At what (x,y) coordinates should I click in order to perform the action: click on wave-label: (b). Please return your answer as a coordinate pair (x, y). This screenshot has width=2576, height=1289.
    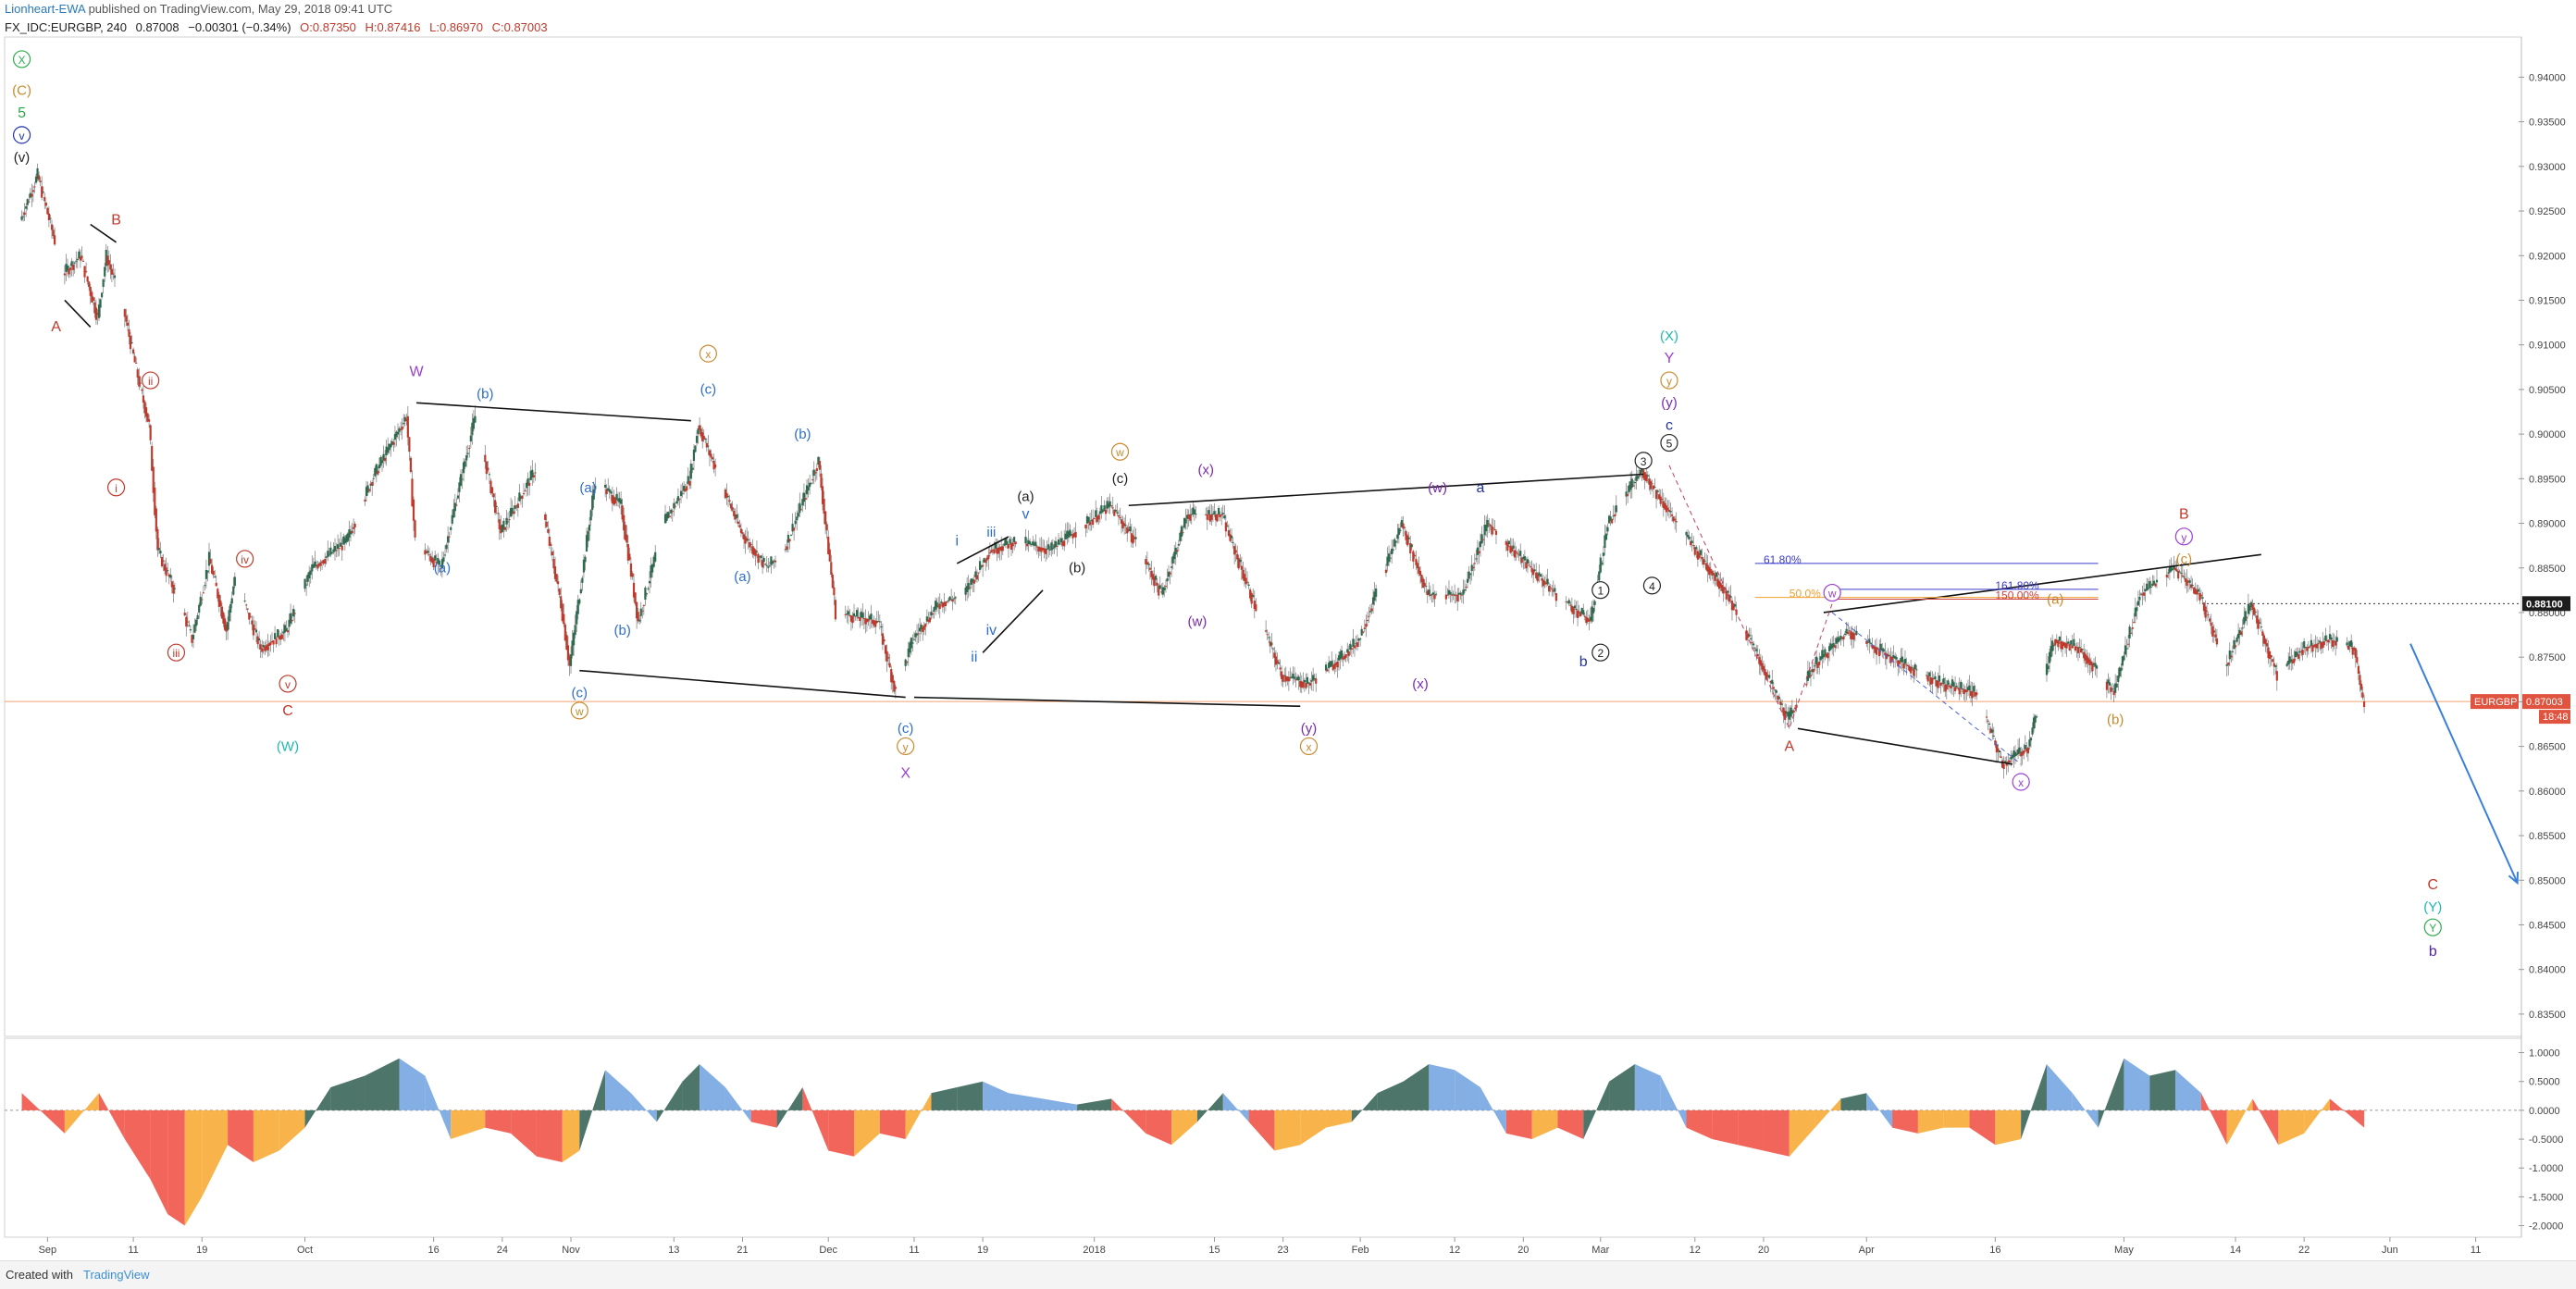
    Looking at the image, I should click on (1077, 568).